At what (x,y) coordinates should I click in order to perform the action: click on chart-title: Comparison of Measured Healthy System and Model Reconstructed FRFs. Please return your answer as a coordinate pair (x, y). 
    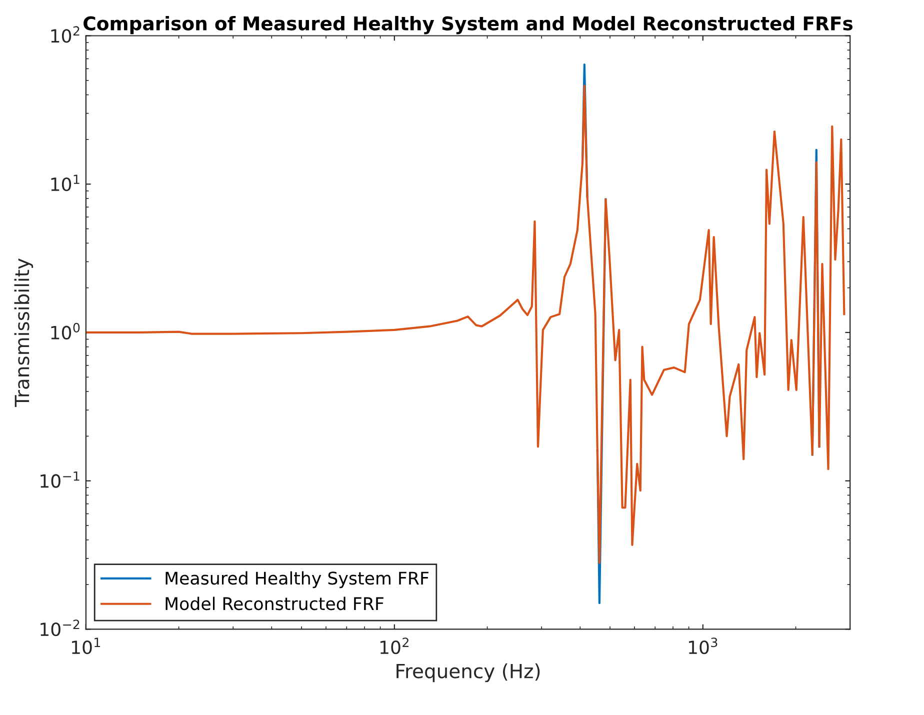
    Looking at the image, I should click on (468, 25).